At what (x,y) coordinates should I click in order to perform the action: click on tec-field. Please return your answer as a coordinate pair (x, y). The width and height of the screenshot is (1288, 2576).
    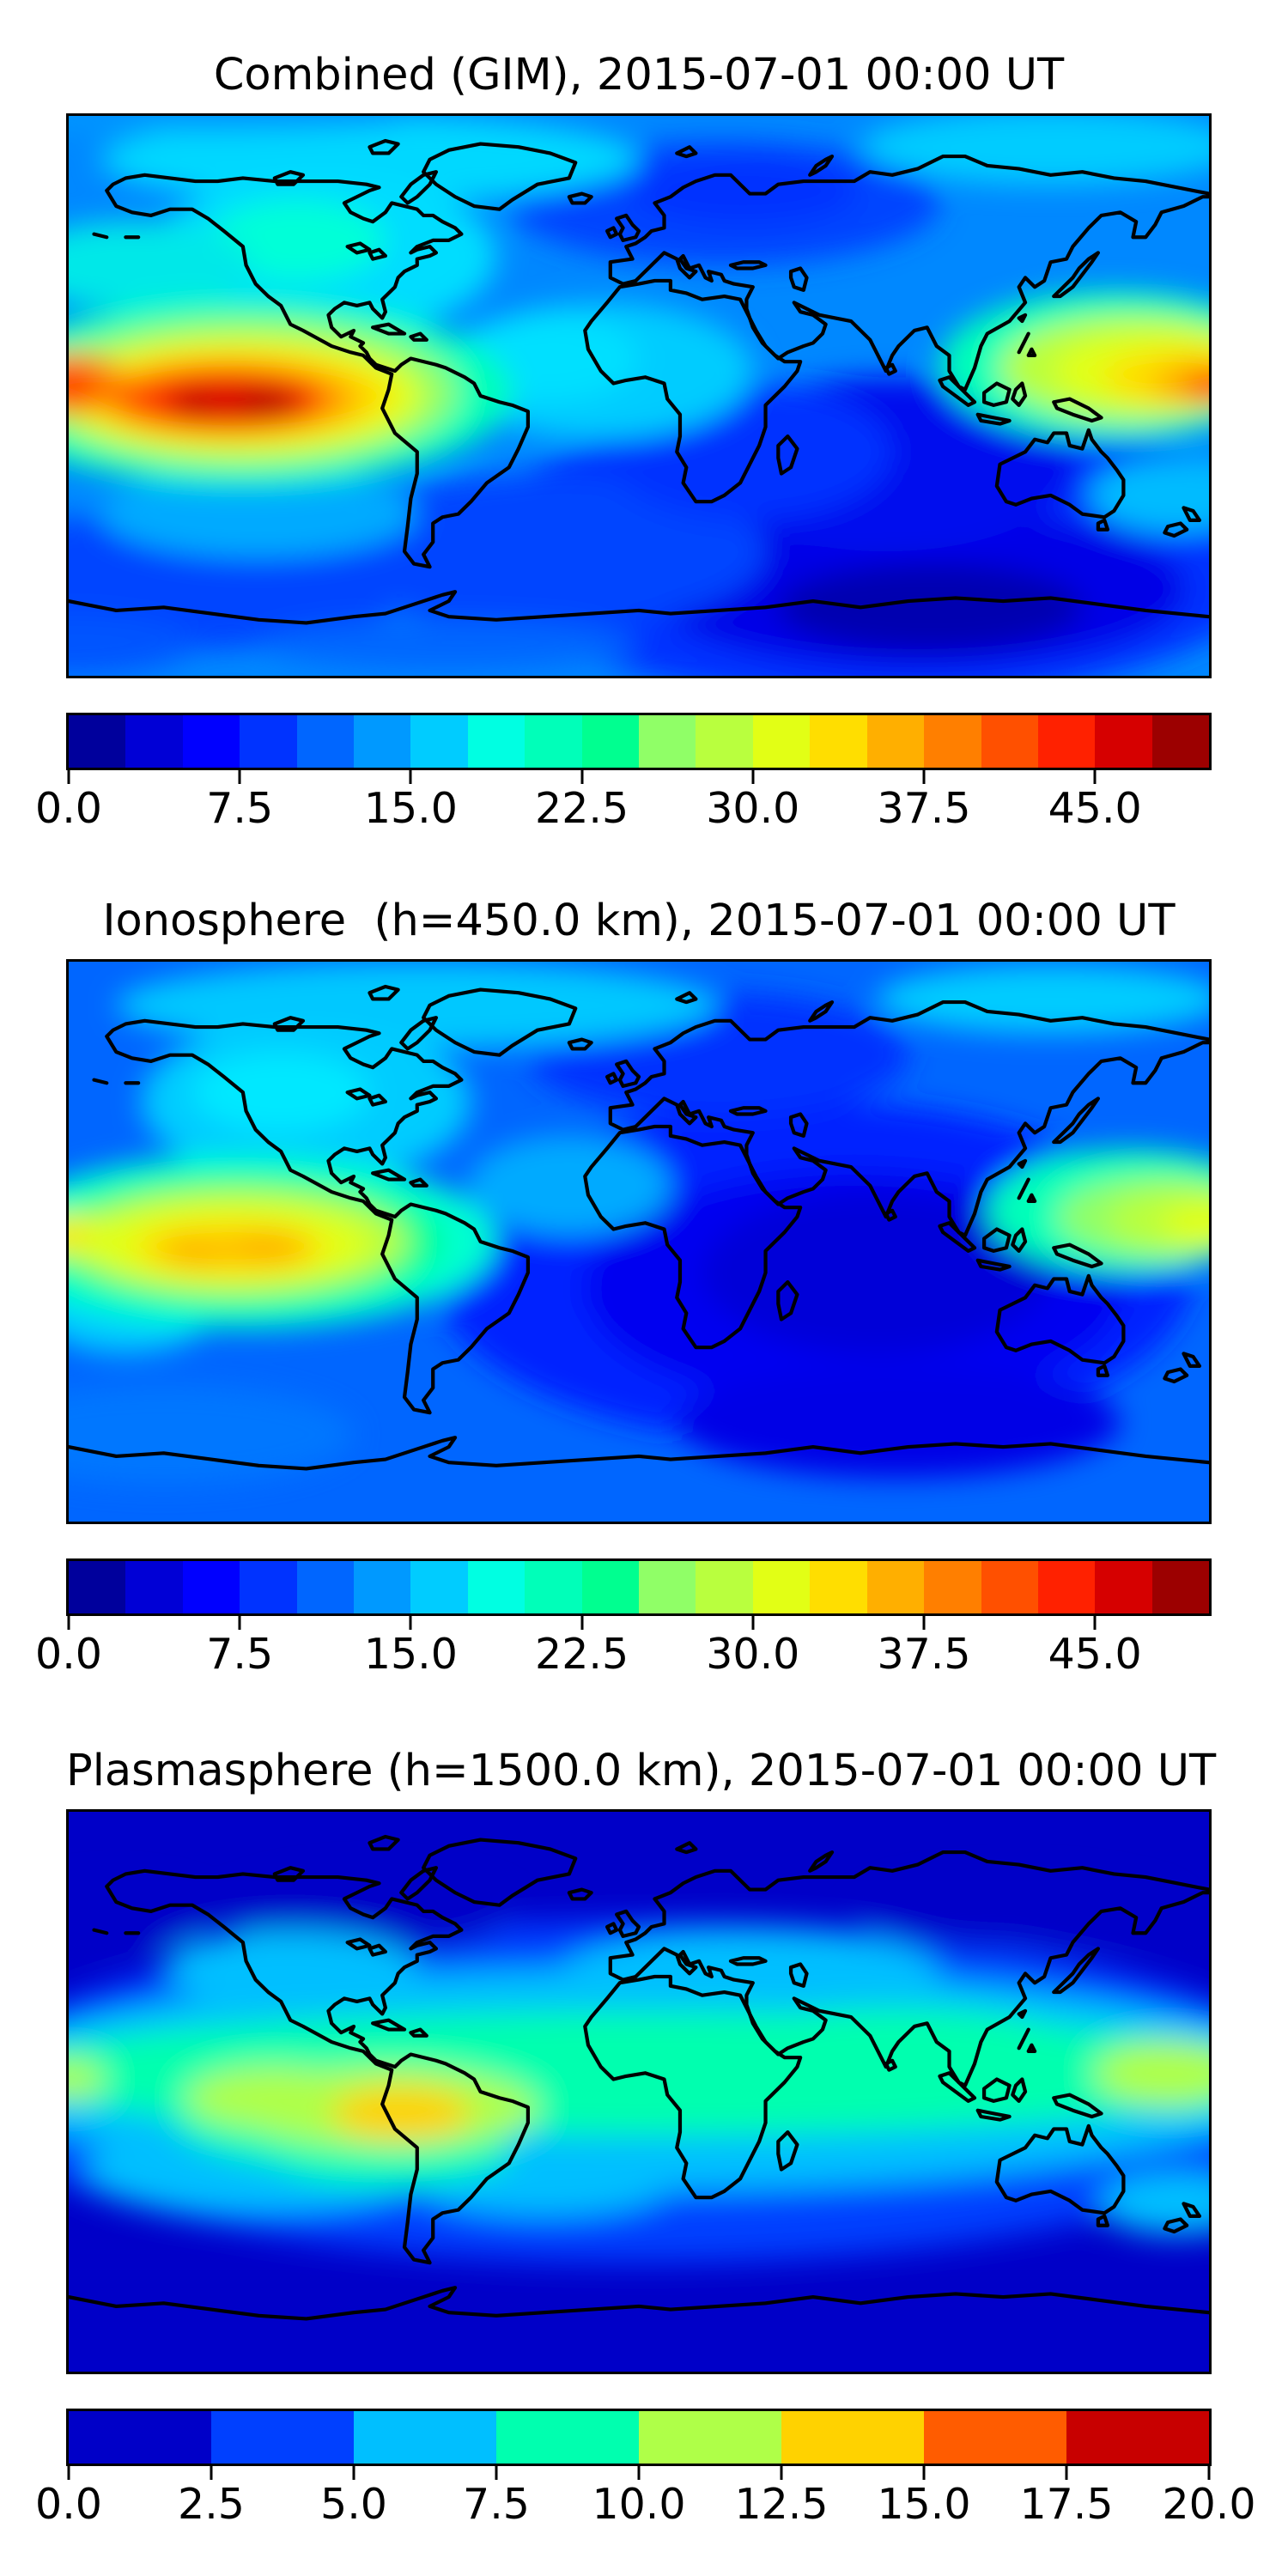
    Looking at the image, I should click on (639, 2070).